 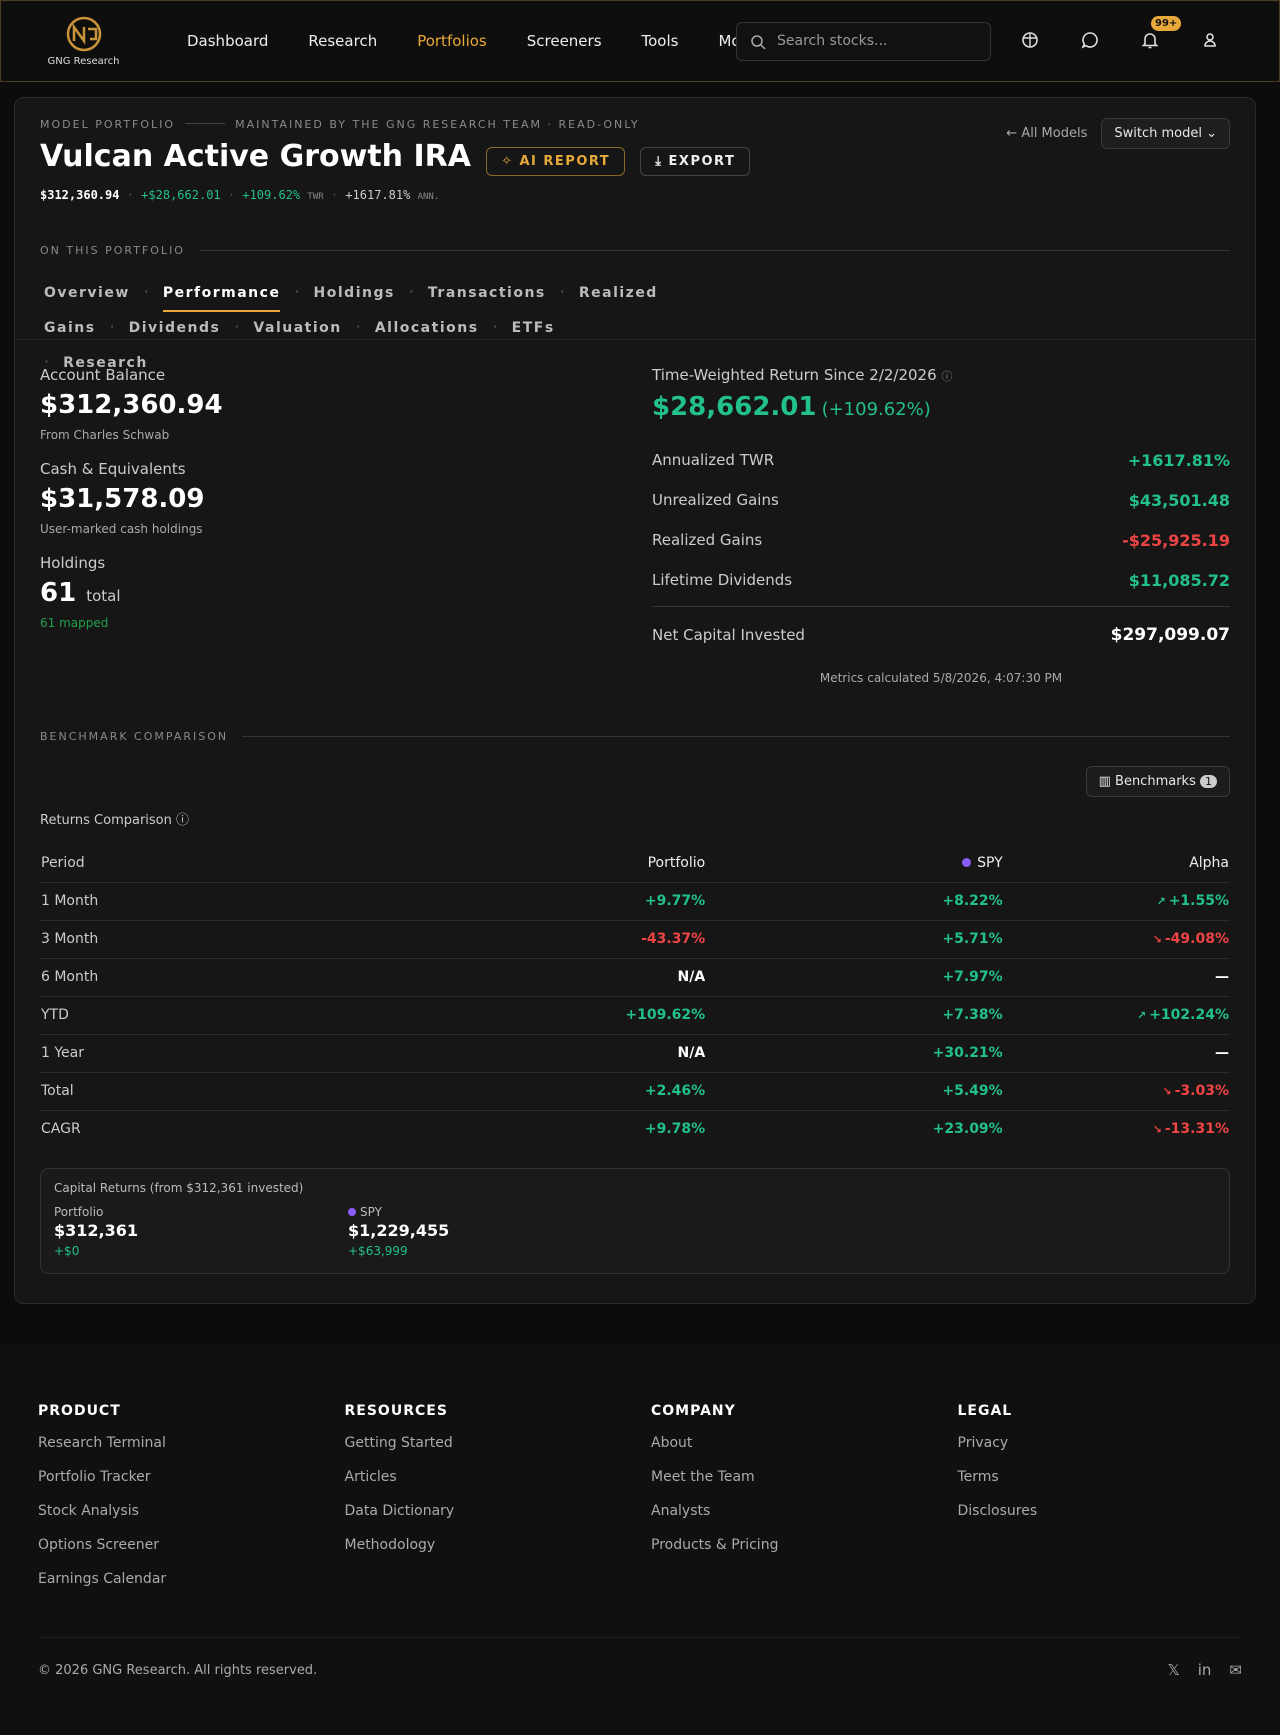 What do you see at coordinates (1117, 863) in the screenshot?
I see `column-header: Alpha` at bounding box center [1117, 863].